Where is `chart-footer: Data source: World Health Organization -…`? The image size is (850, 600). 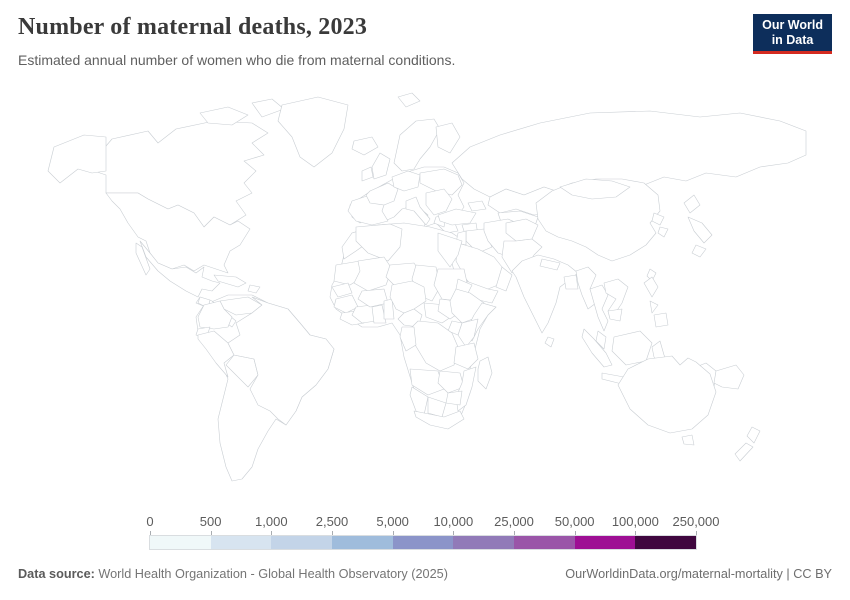
chart-footer: Data source: World Health Organization -… is located at coordinates (425, 574).